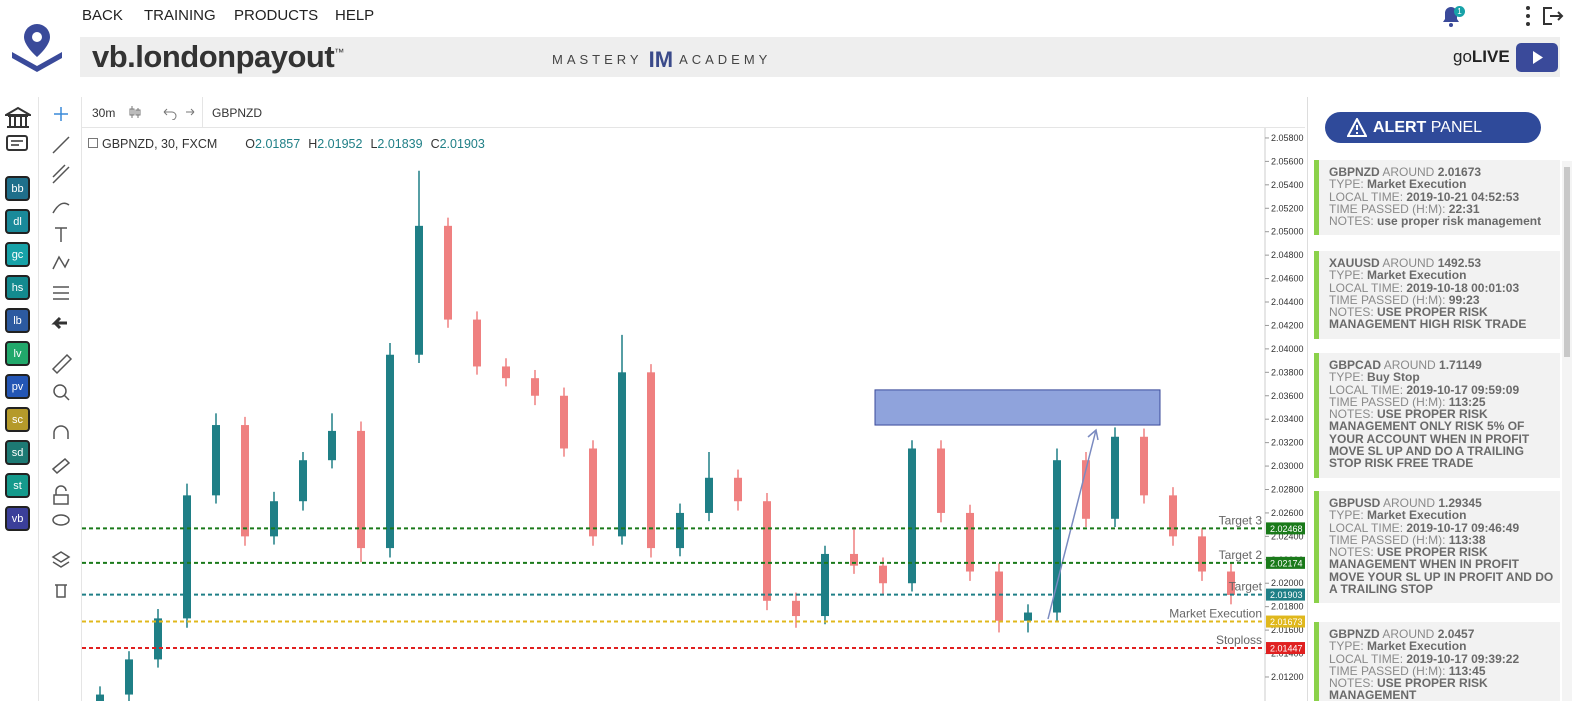  What do you see at coordinates (1547, 16) in the screenshot?
I see `menu-icons` at bounding box center [1547, 16].